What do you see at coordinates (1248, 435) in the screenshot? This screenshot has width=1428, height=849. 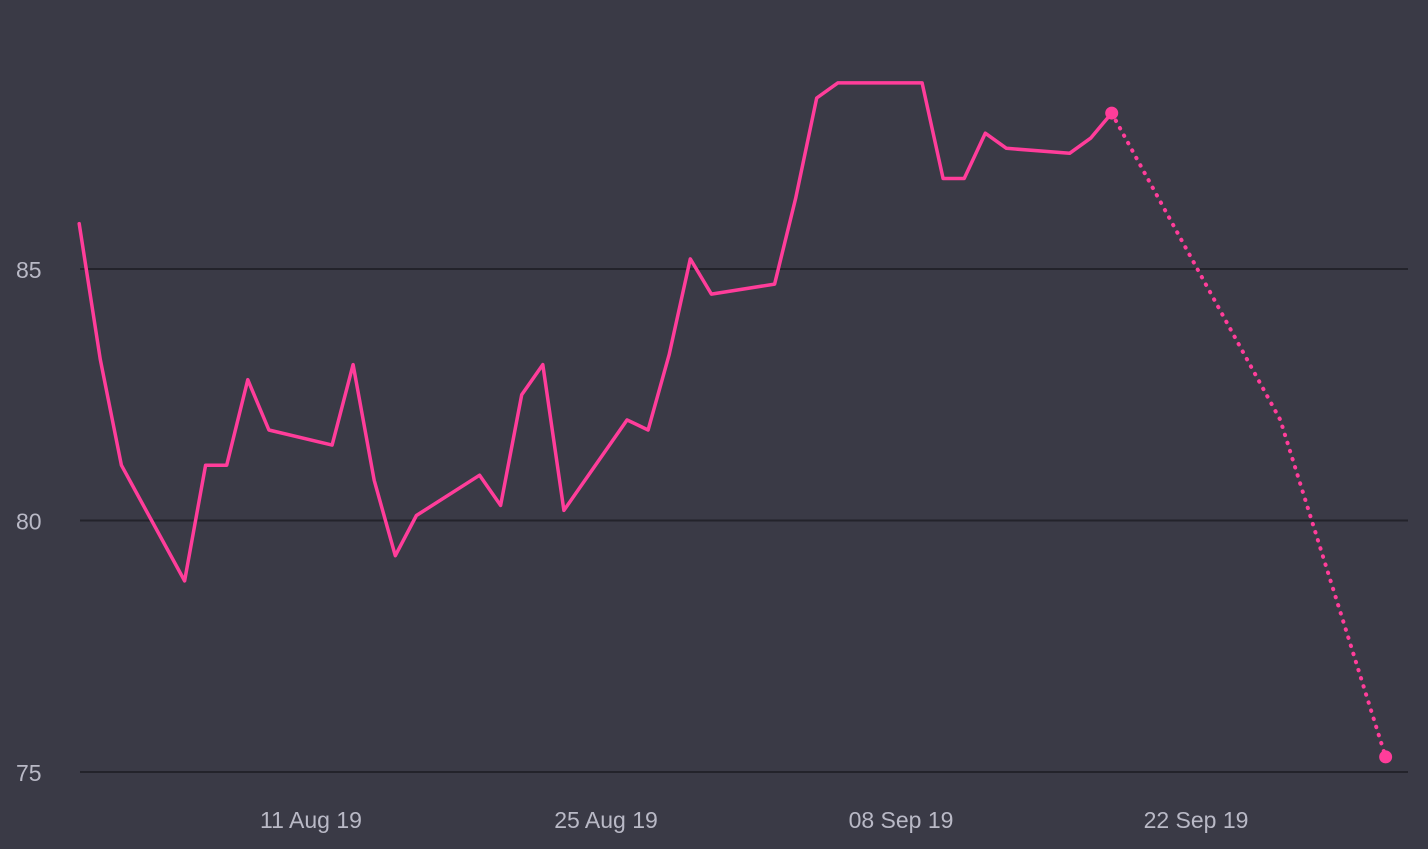 I see `forecast-line` at bounding box center [1248, 435].